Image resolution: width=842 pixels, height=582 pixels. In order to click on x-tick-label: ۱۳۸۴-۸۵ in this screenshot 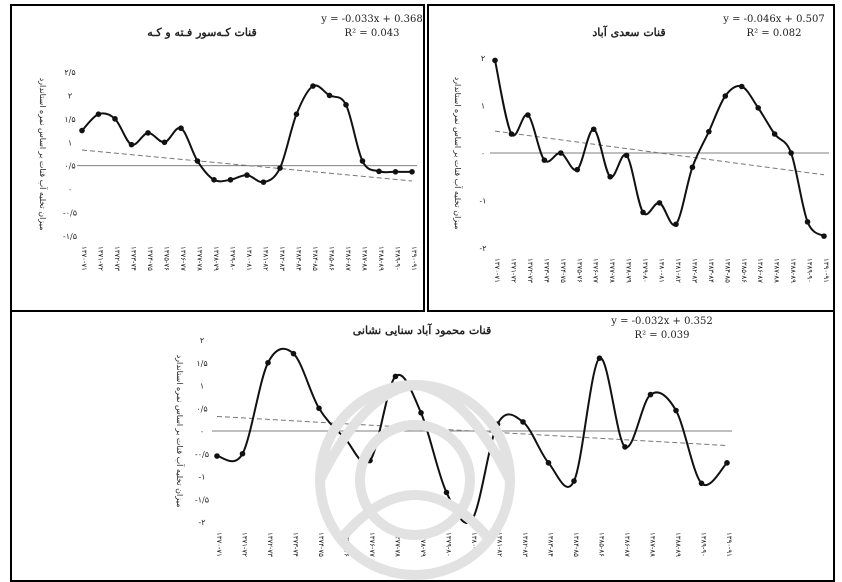, I will do `click(315, 258)`.